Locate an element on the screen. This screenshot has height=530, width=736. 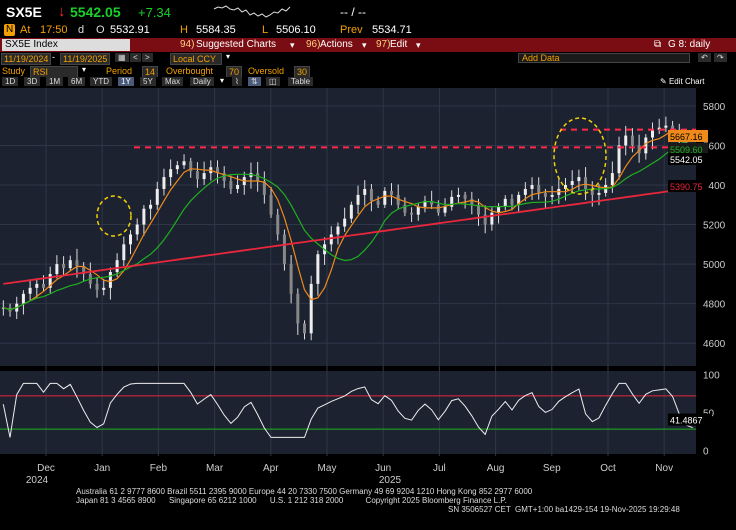
oversold-label: Oversold is located at coordinates (266, 71).